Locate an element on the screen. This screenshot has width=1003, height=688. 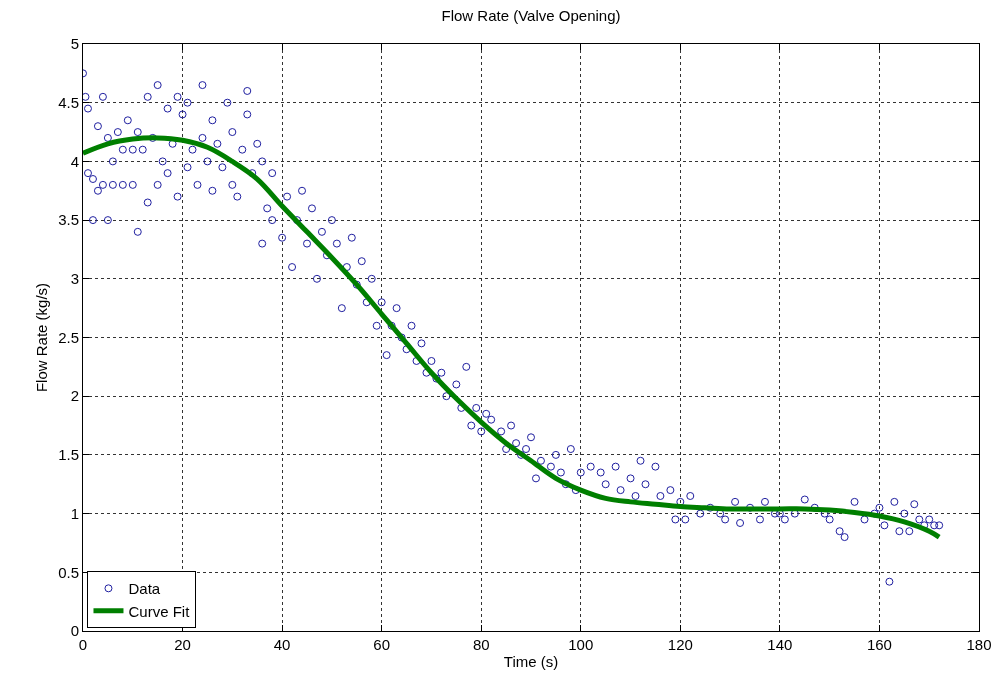
y-tick-label: 5 is located at coordinates (74, 44).